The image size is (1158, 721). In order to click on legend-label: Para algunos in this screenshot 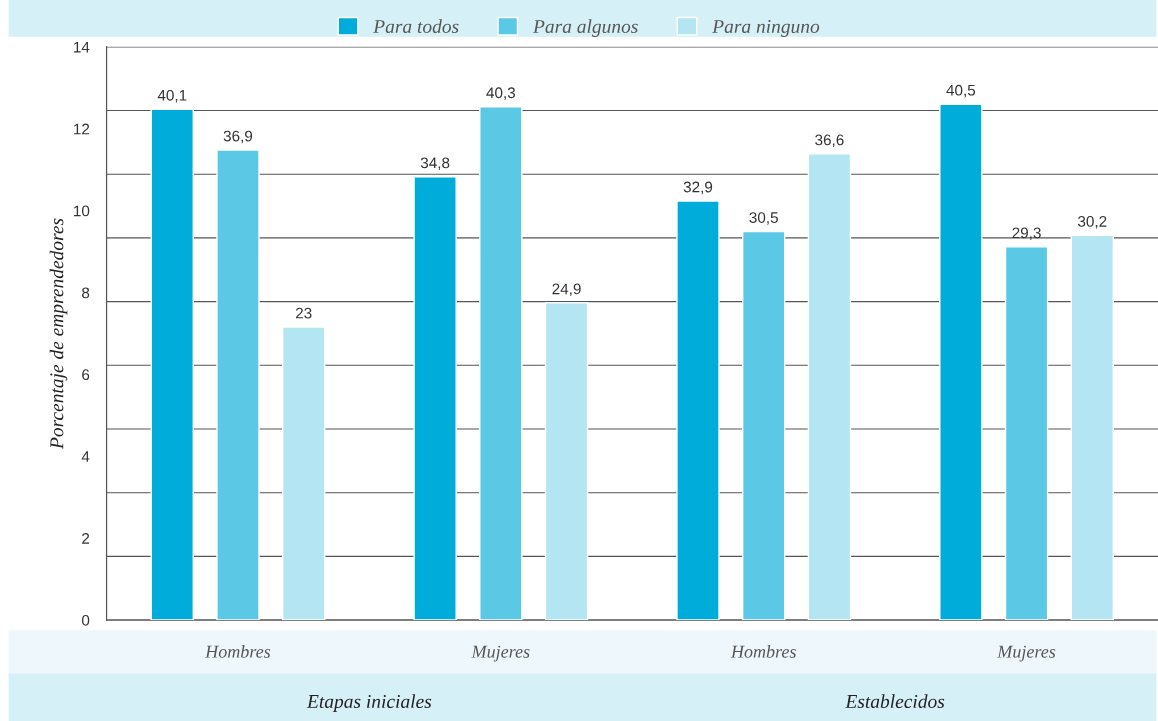, I will do `click(585, 28)`.